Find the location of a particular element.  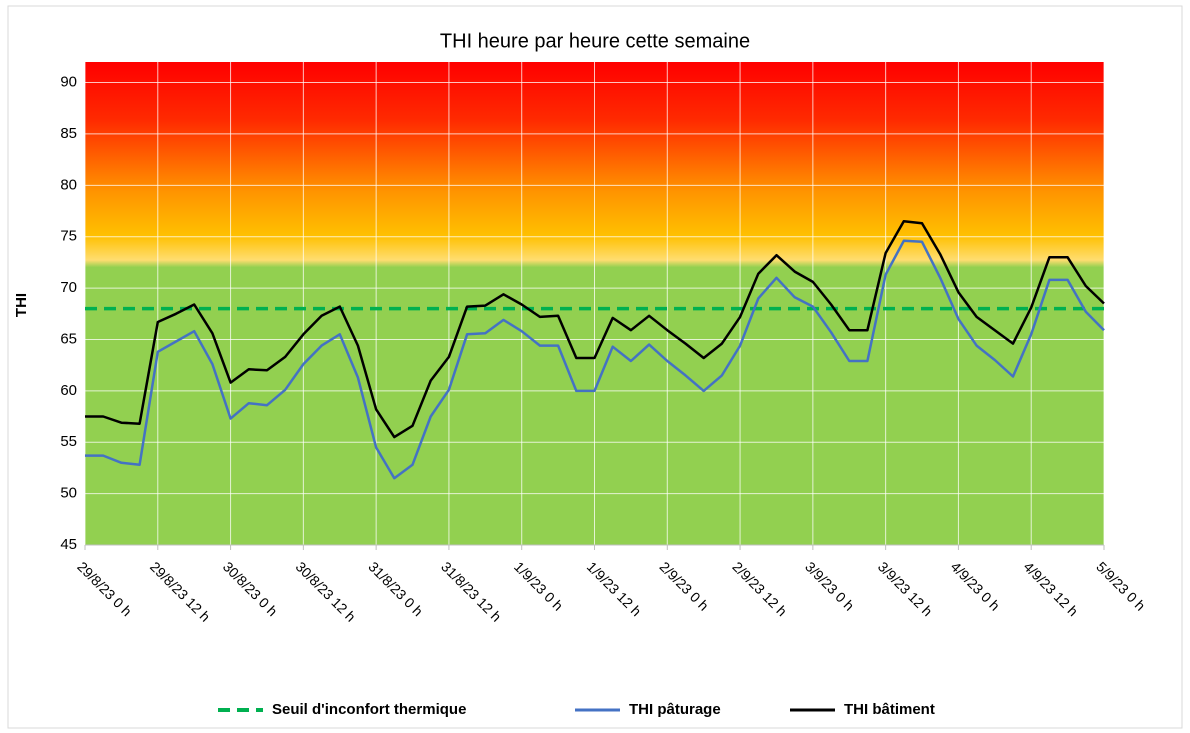

legend-item: THI pâturage is located at coordinates (648, 709).